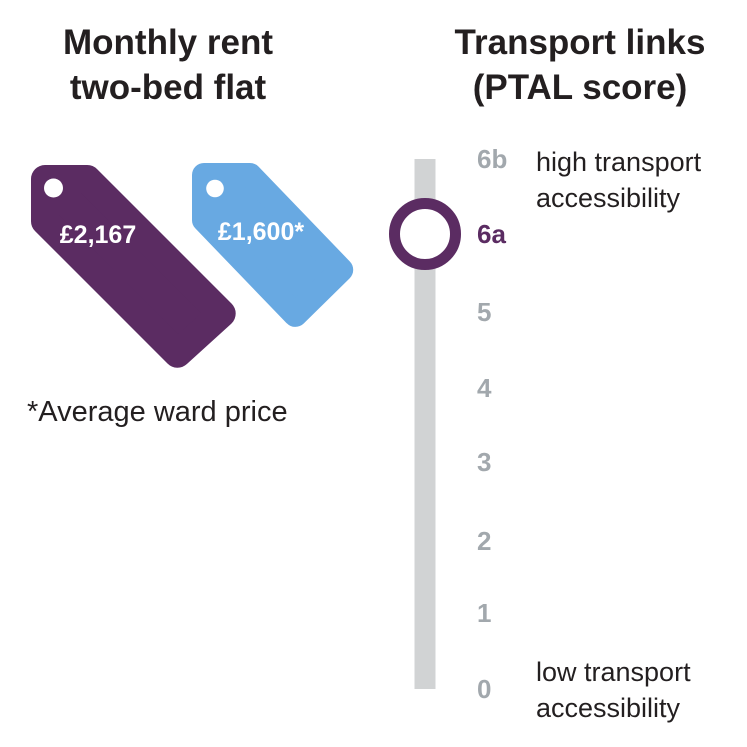  I want to click on ptal-tick-2: 2, so click(484, 541).